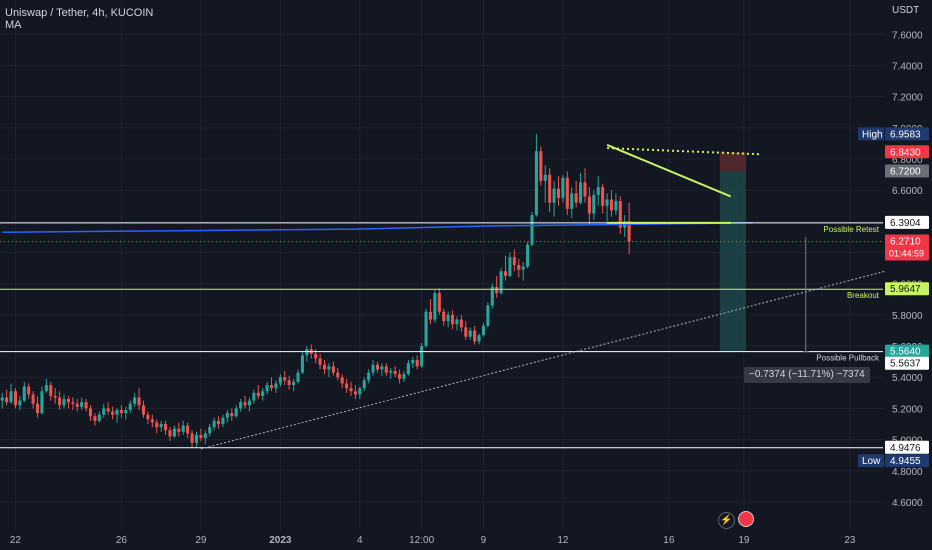  Describe the element at coordinates (732, 252) in the screenshot. I see `position-tool` at that location.